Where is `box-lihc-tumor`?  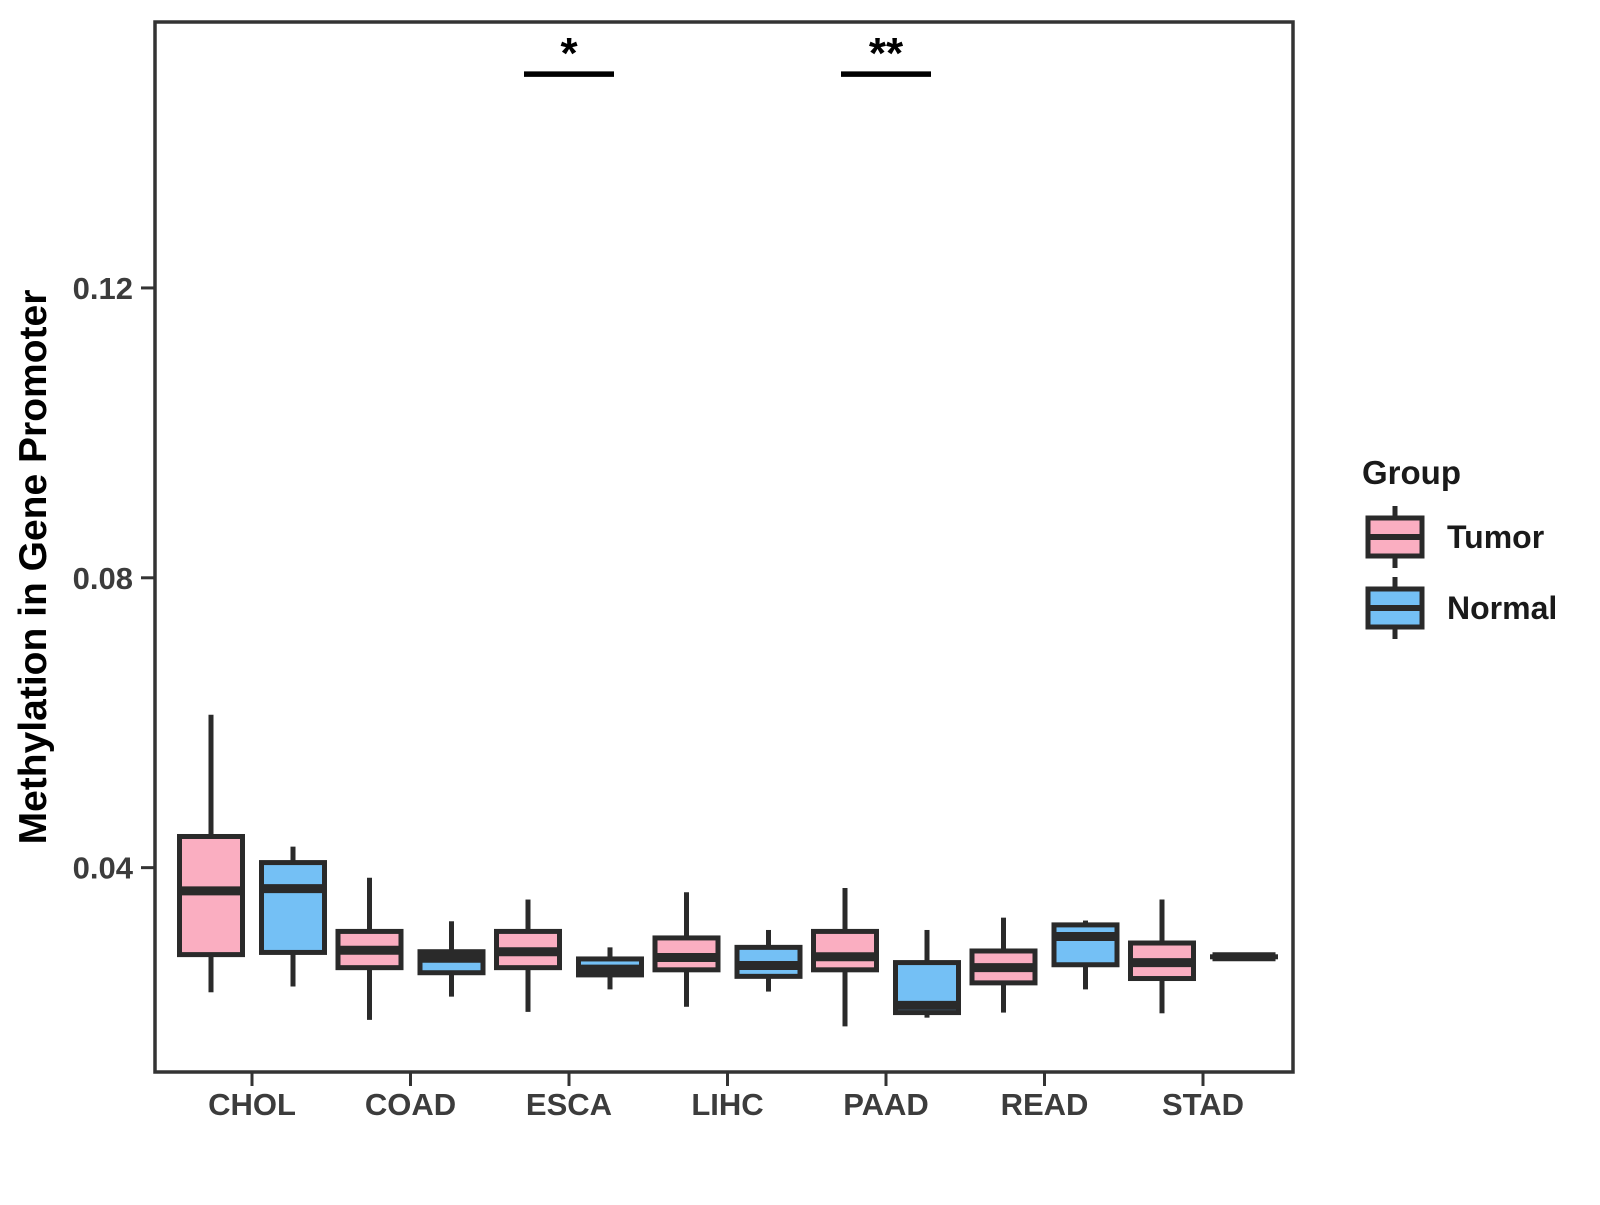 box-lihc-tumor is located at coordinates (686, 949).